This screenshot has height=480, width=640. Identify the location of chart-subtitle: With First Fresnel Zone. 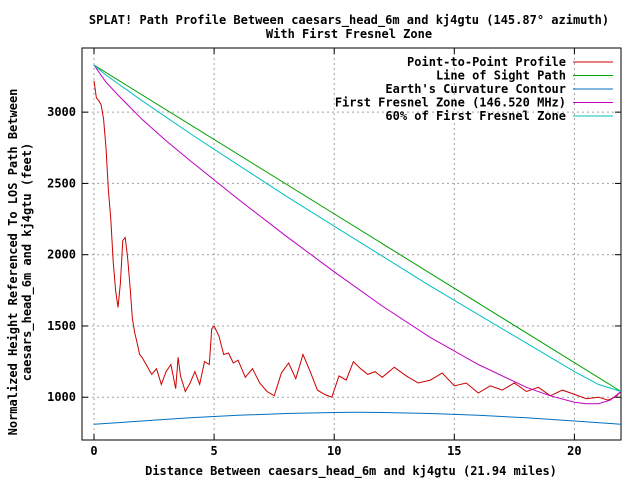
(349, 34).